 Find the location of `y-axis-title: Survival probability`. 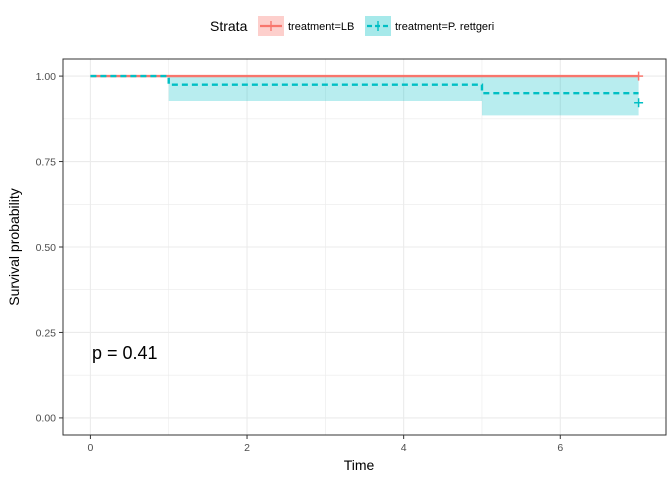

y-axis-title: Survival probability is located at coordinates (14, 247).